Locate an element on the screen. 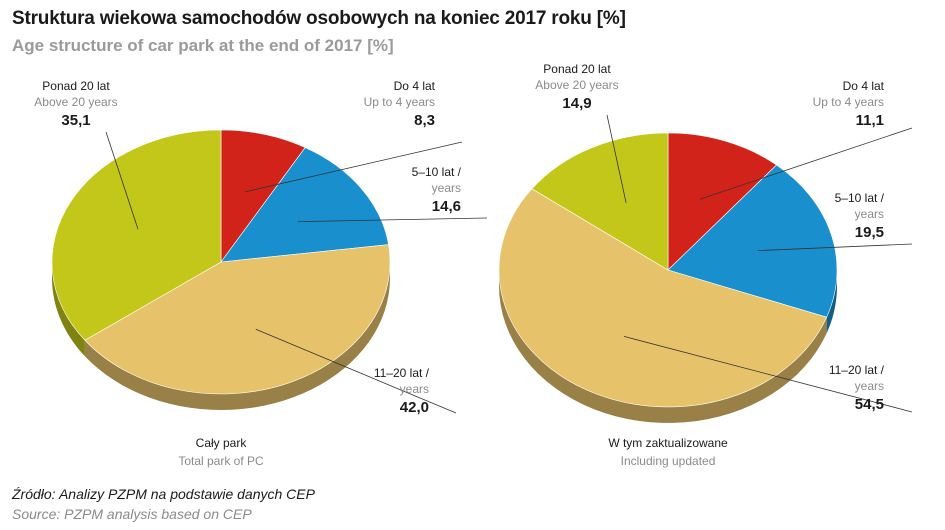 This screenshot has height=530, width=945. chart-caption-pl: W tym zaktualizowane is located at coordinates (668, 443).